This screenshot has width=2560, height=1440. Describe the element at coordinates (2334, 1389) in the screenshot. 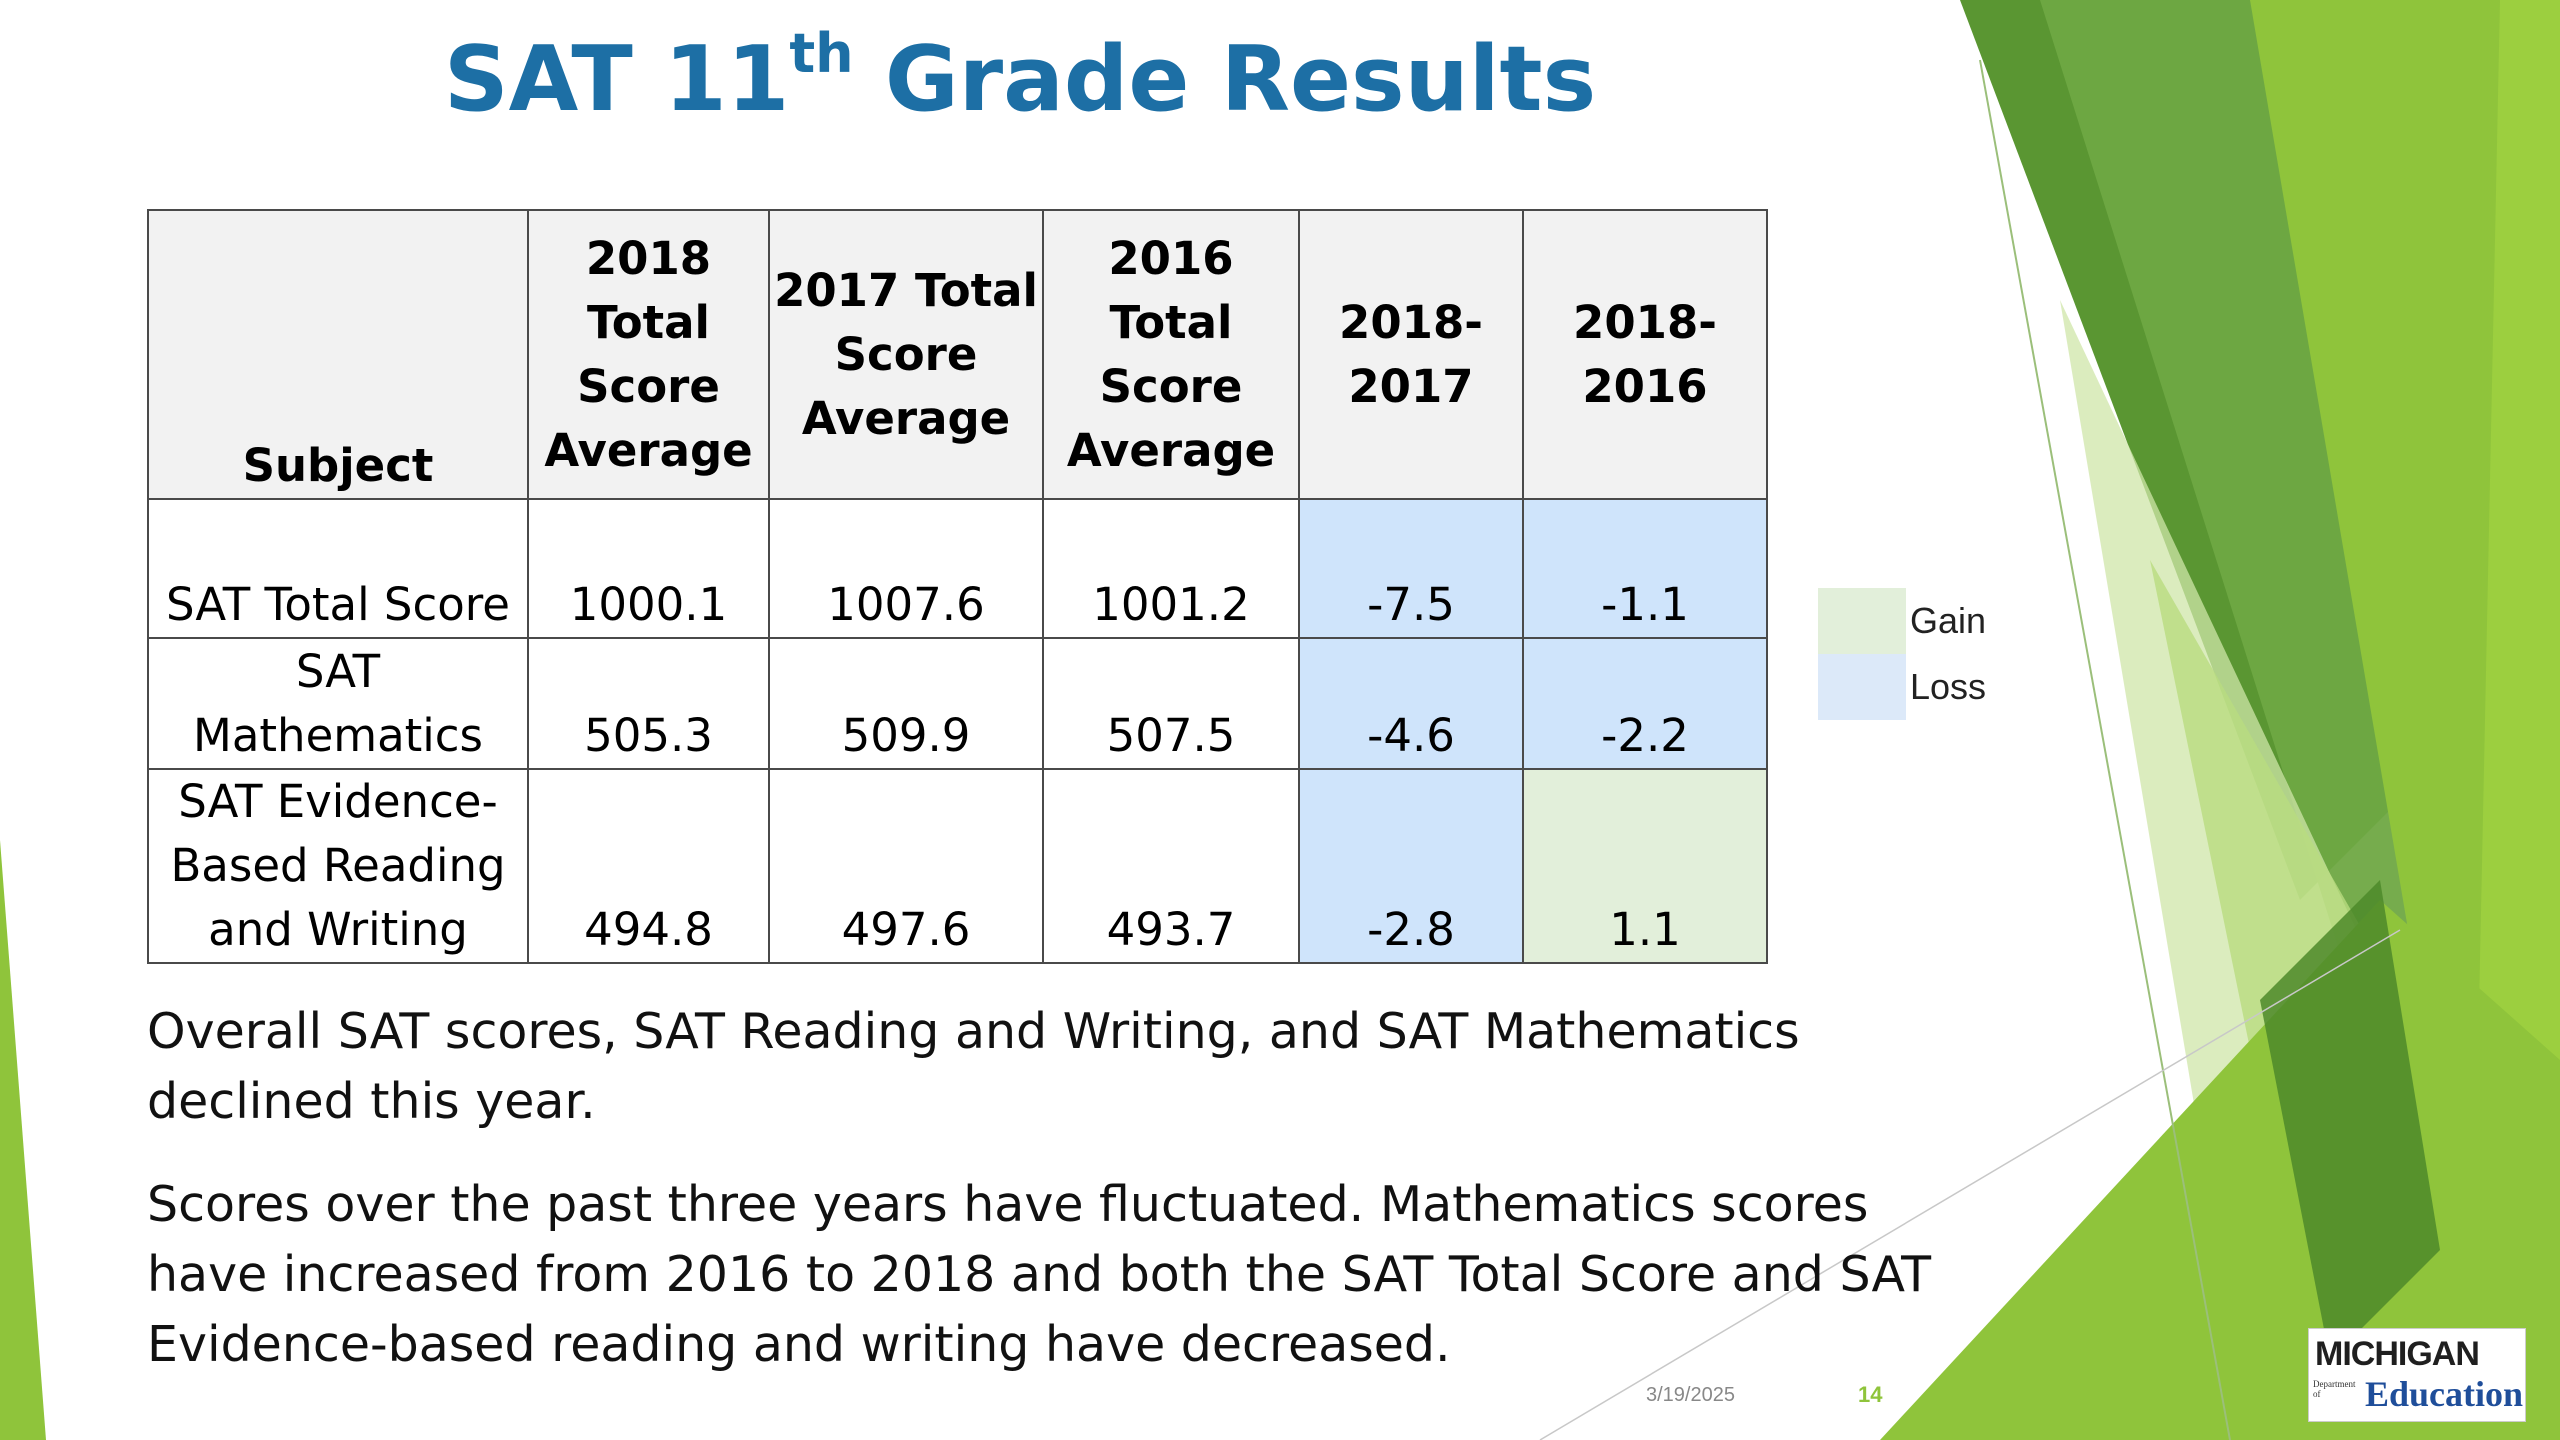

I see `logo-department-text: Department of` at that location.